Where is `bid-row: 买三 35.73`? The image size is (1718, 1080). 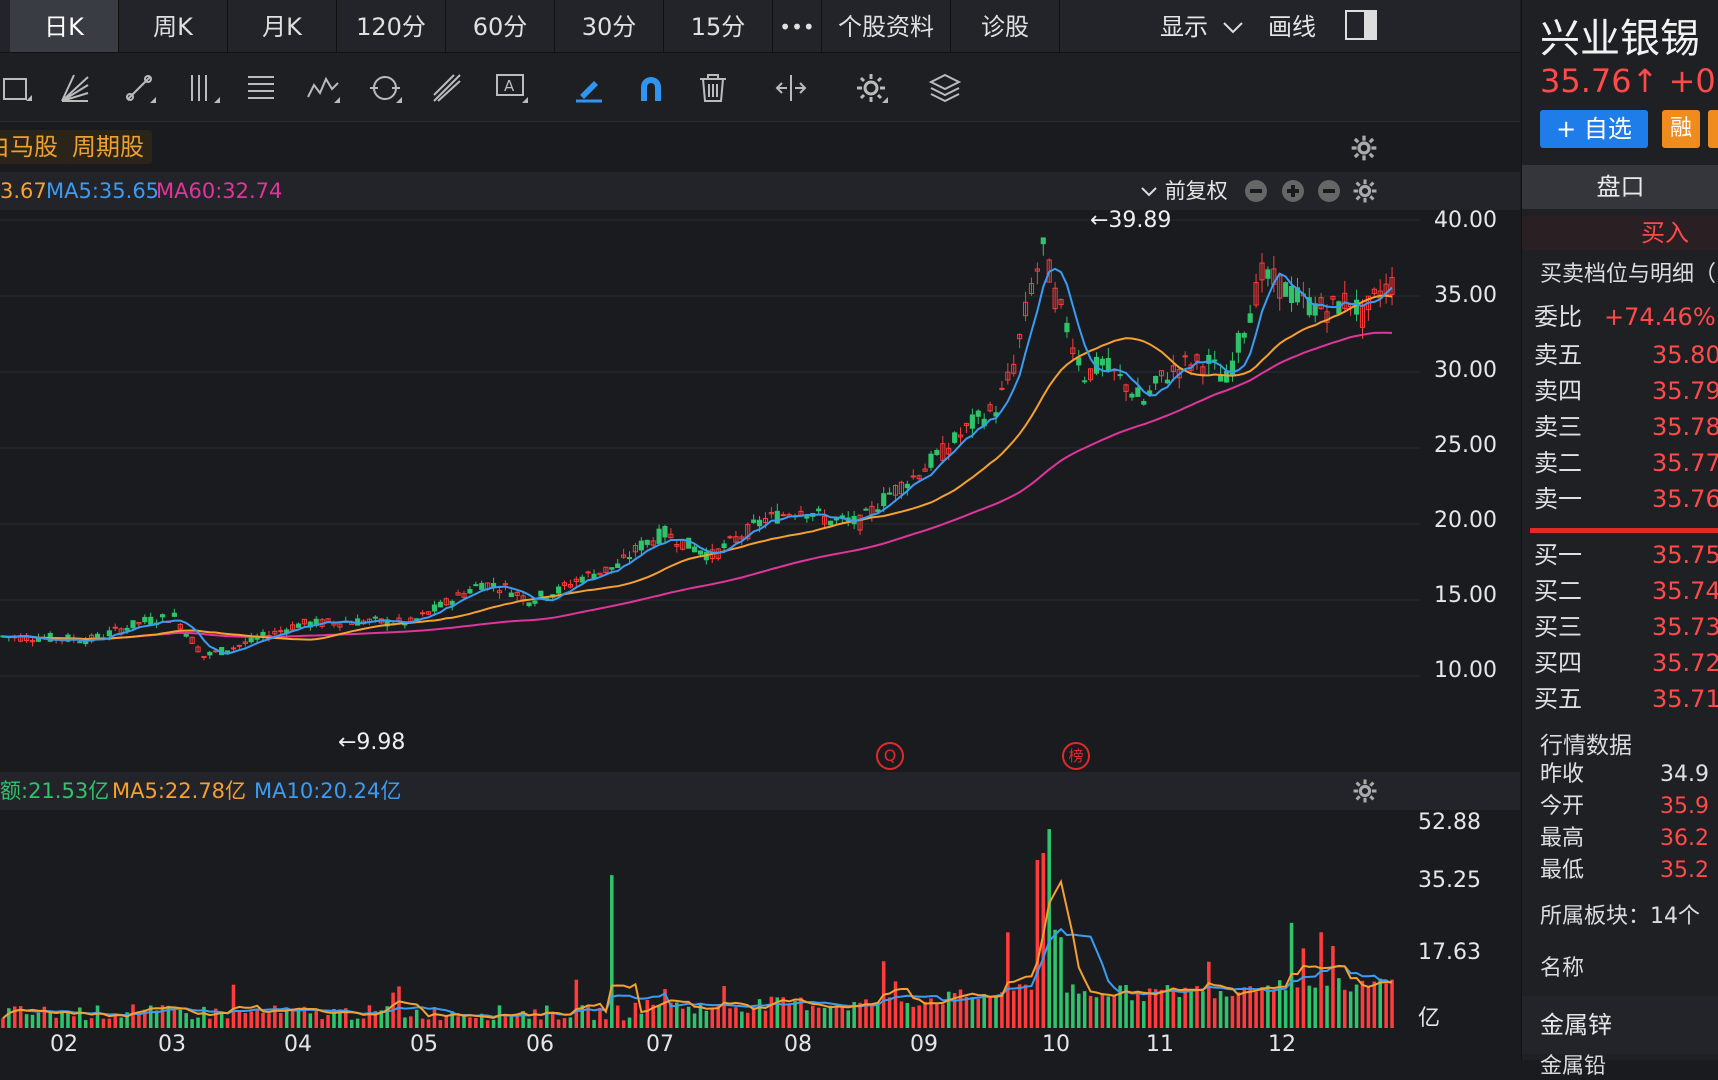 bid-row: 买三 35.73 is located at coordinates (1624, 627).